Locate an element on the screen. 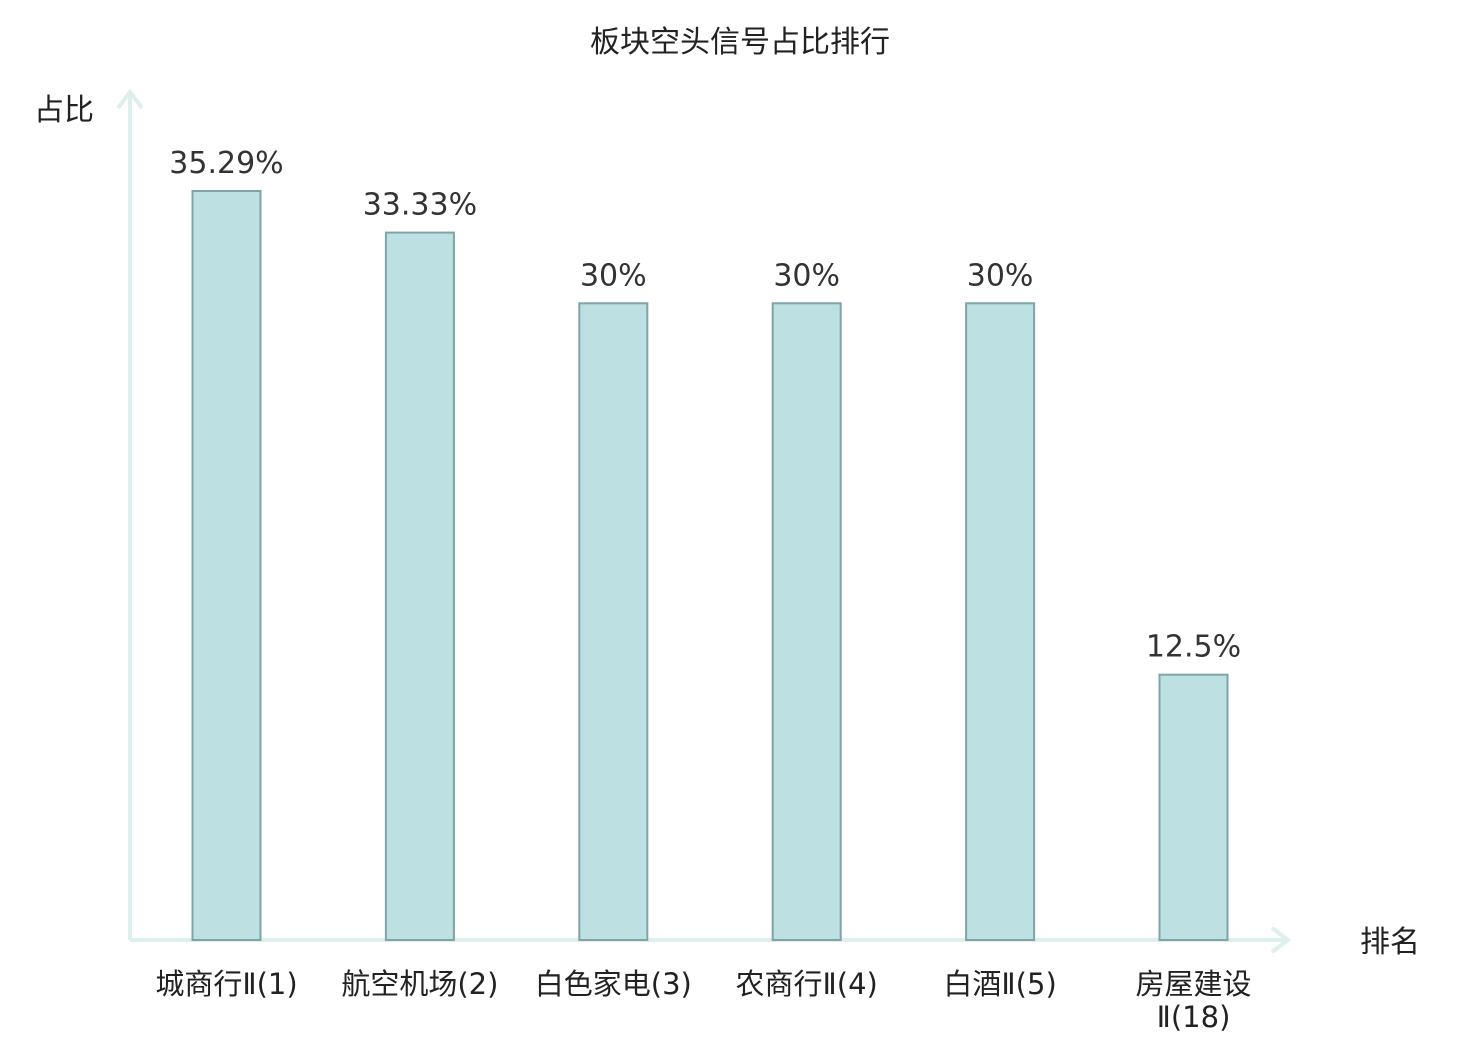 The width and height of the screenshot is (1480, 1040). chart-title: 板块空头信号占比排行 is located at coordinates (740, 42).